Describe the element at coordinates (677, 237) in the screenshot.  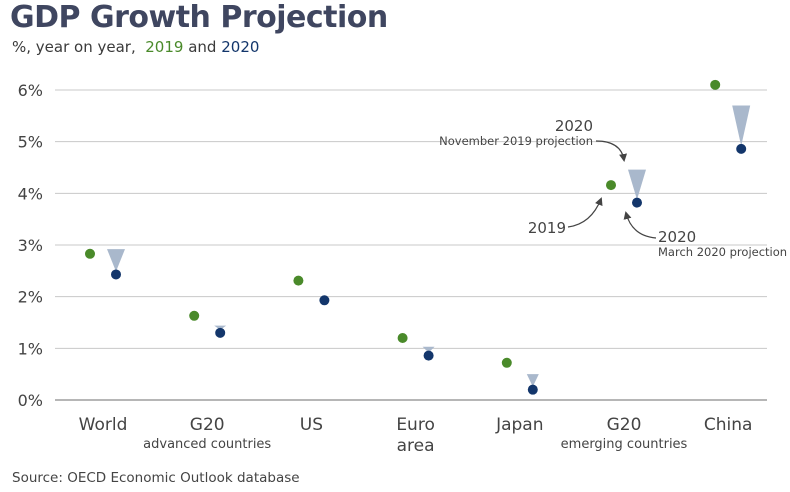
I see `annotation-mar-year: 2020` at that location.